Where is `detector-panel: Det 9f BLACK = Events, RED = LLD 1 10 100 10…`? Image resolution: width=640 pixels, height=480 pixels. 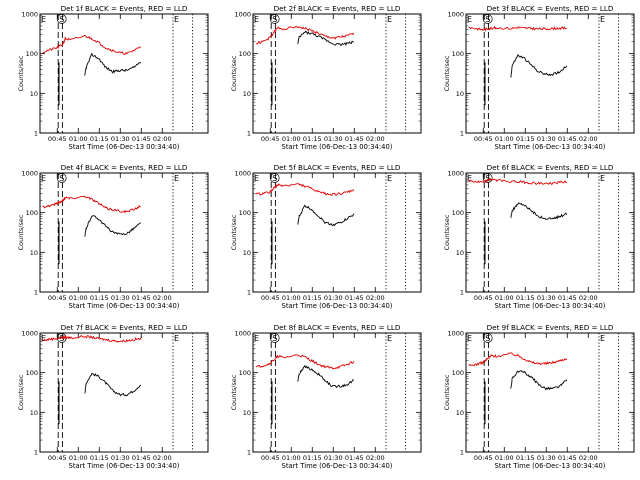
detector-panel: Det 9f BLACK = Events, RED = LLD 1 10 100 10… is located at coordinates (539, 396).